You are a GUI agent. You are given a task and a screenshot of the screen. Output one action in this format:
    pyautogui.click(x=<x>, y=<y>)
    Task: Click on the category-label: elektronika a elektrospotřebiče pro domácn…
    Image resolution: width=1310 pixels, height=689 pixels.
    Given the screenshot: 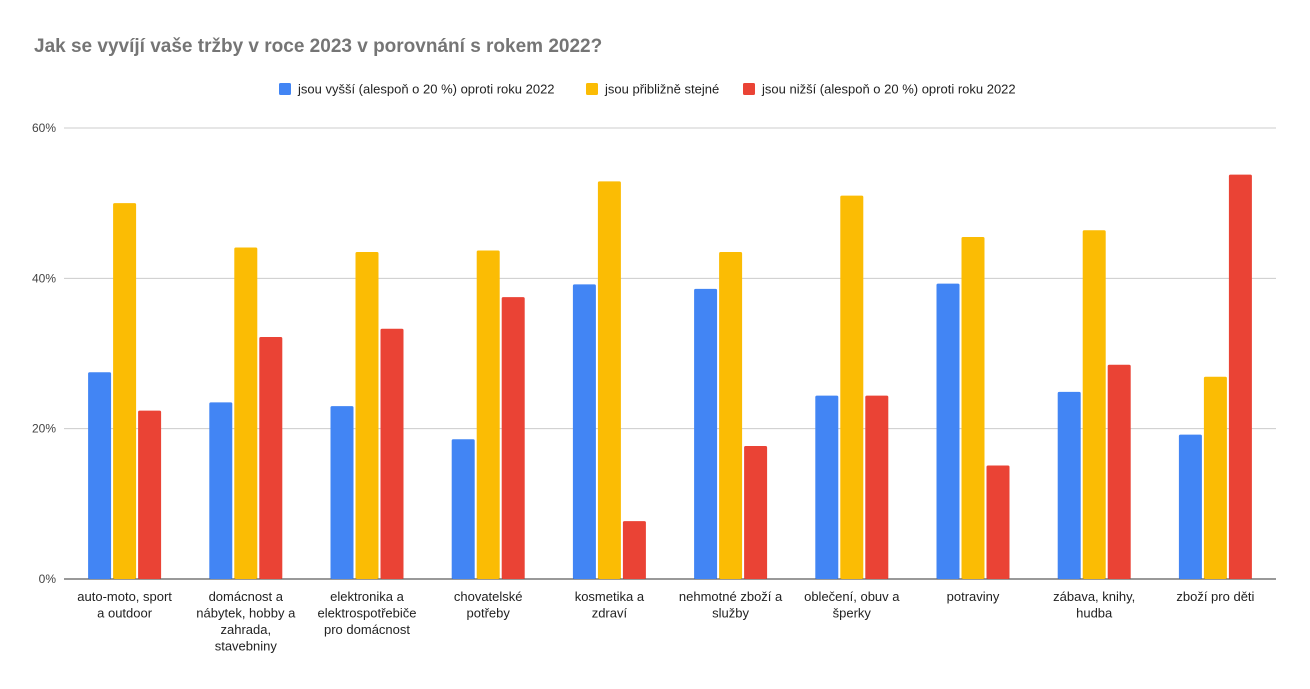 What is the action you would take?
    pyautogui.click(x=367, y=613)
    